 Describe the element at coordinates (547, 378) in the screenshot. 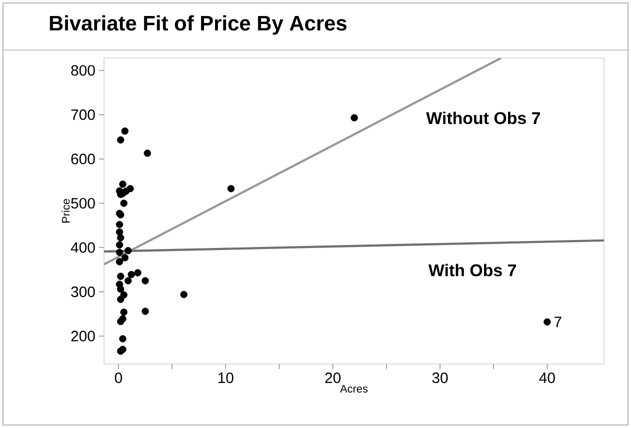

I see `x-tick-label: 40` at that location.